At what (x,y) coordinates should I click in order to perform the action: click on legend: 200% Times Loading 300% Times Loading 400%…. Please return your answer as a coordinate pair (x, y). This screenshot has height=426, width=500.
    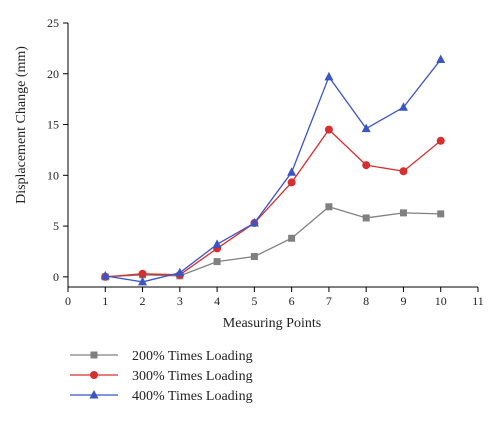
    Looking at the image, I should click on (161, 376).